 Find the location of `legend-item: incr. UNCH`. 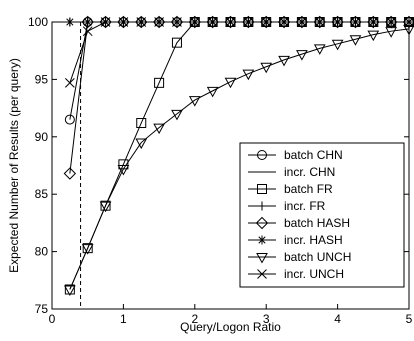

legend-item: incr. UNCH is located at coordinates (296, 274).